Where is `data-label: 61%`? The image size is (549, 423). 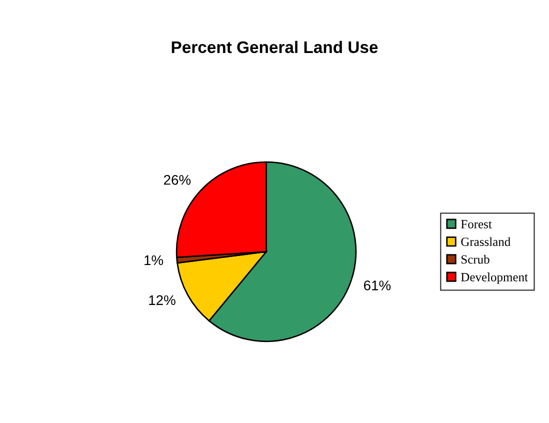
data-label: 61% is located at coordinates (377, 285).